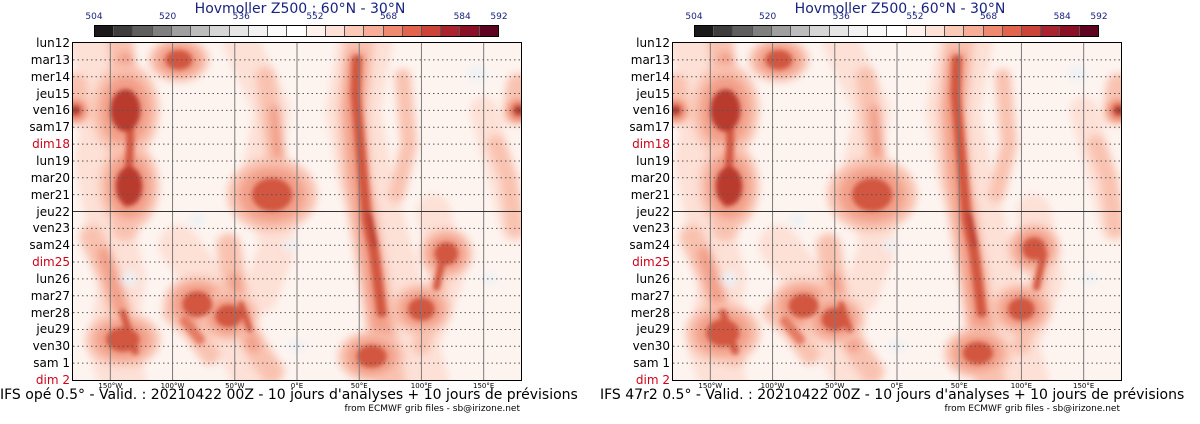  Describe the element at coordinates (50, 177) in the screenshot. I see `day-axis-label: mar20` at that location.